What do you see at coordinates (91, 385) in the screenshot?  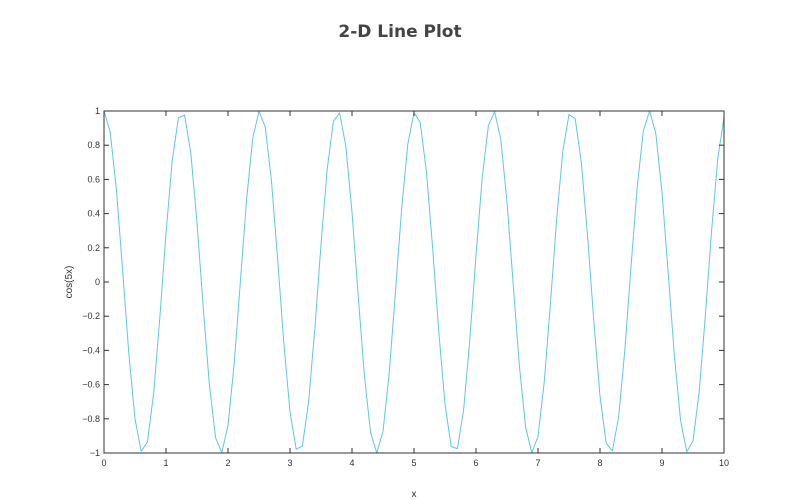 I see `y-tick-label: −0.6` at bounding box center [91, 385].